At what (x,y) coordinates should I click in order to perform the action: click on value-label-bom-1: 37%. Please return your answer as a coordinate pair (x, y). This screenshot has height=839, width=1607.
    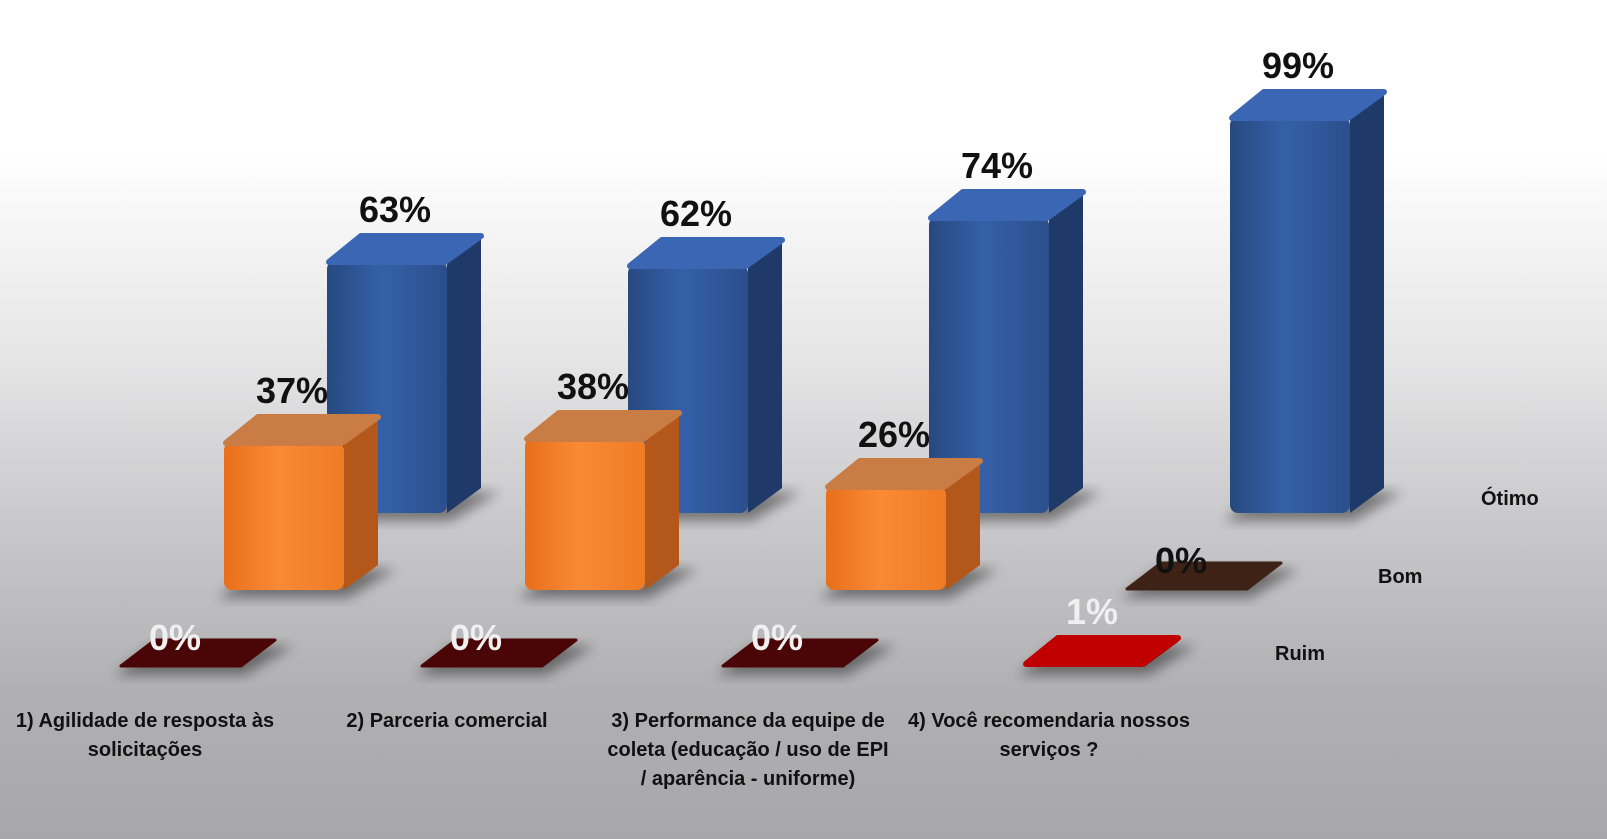
    Looking at the image, I should click on (292, 390).